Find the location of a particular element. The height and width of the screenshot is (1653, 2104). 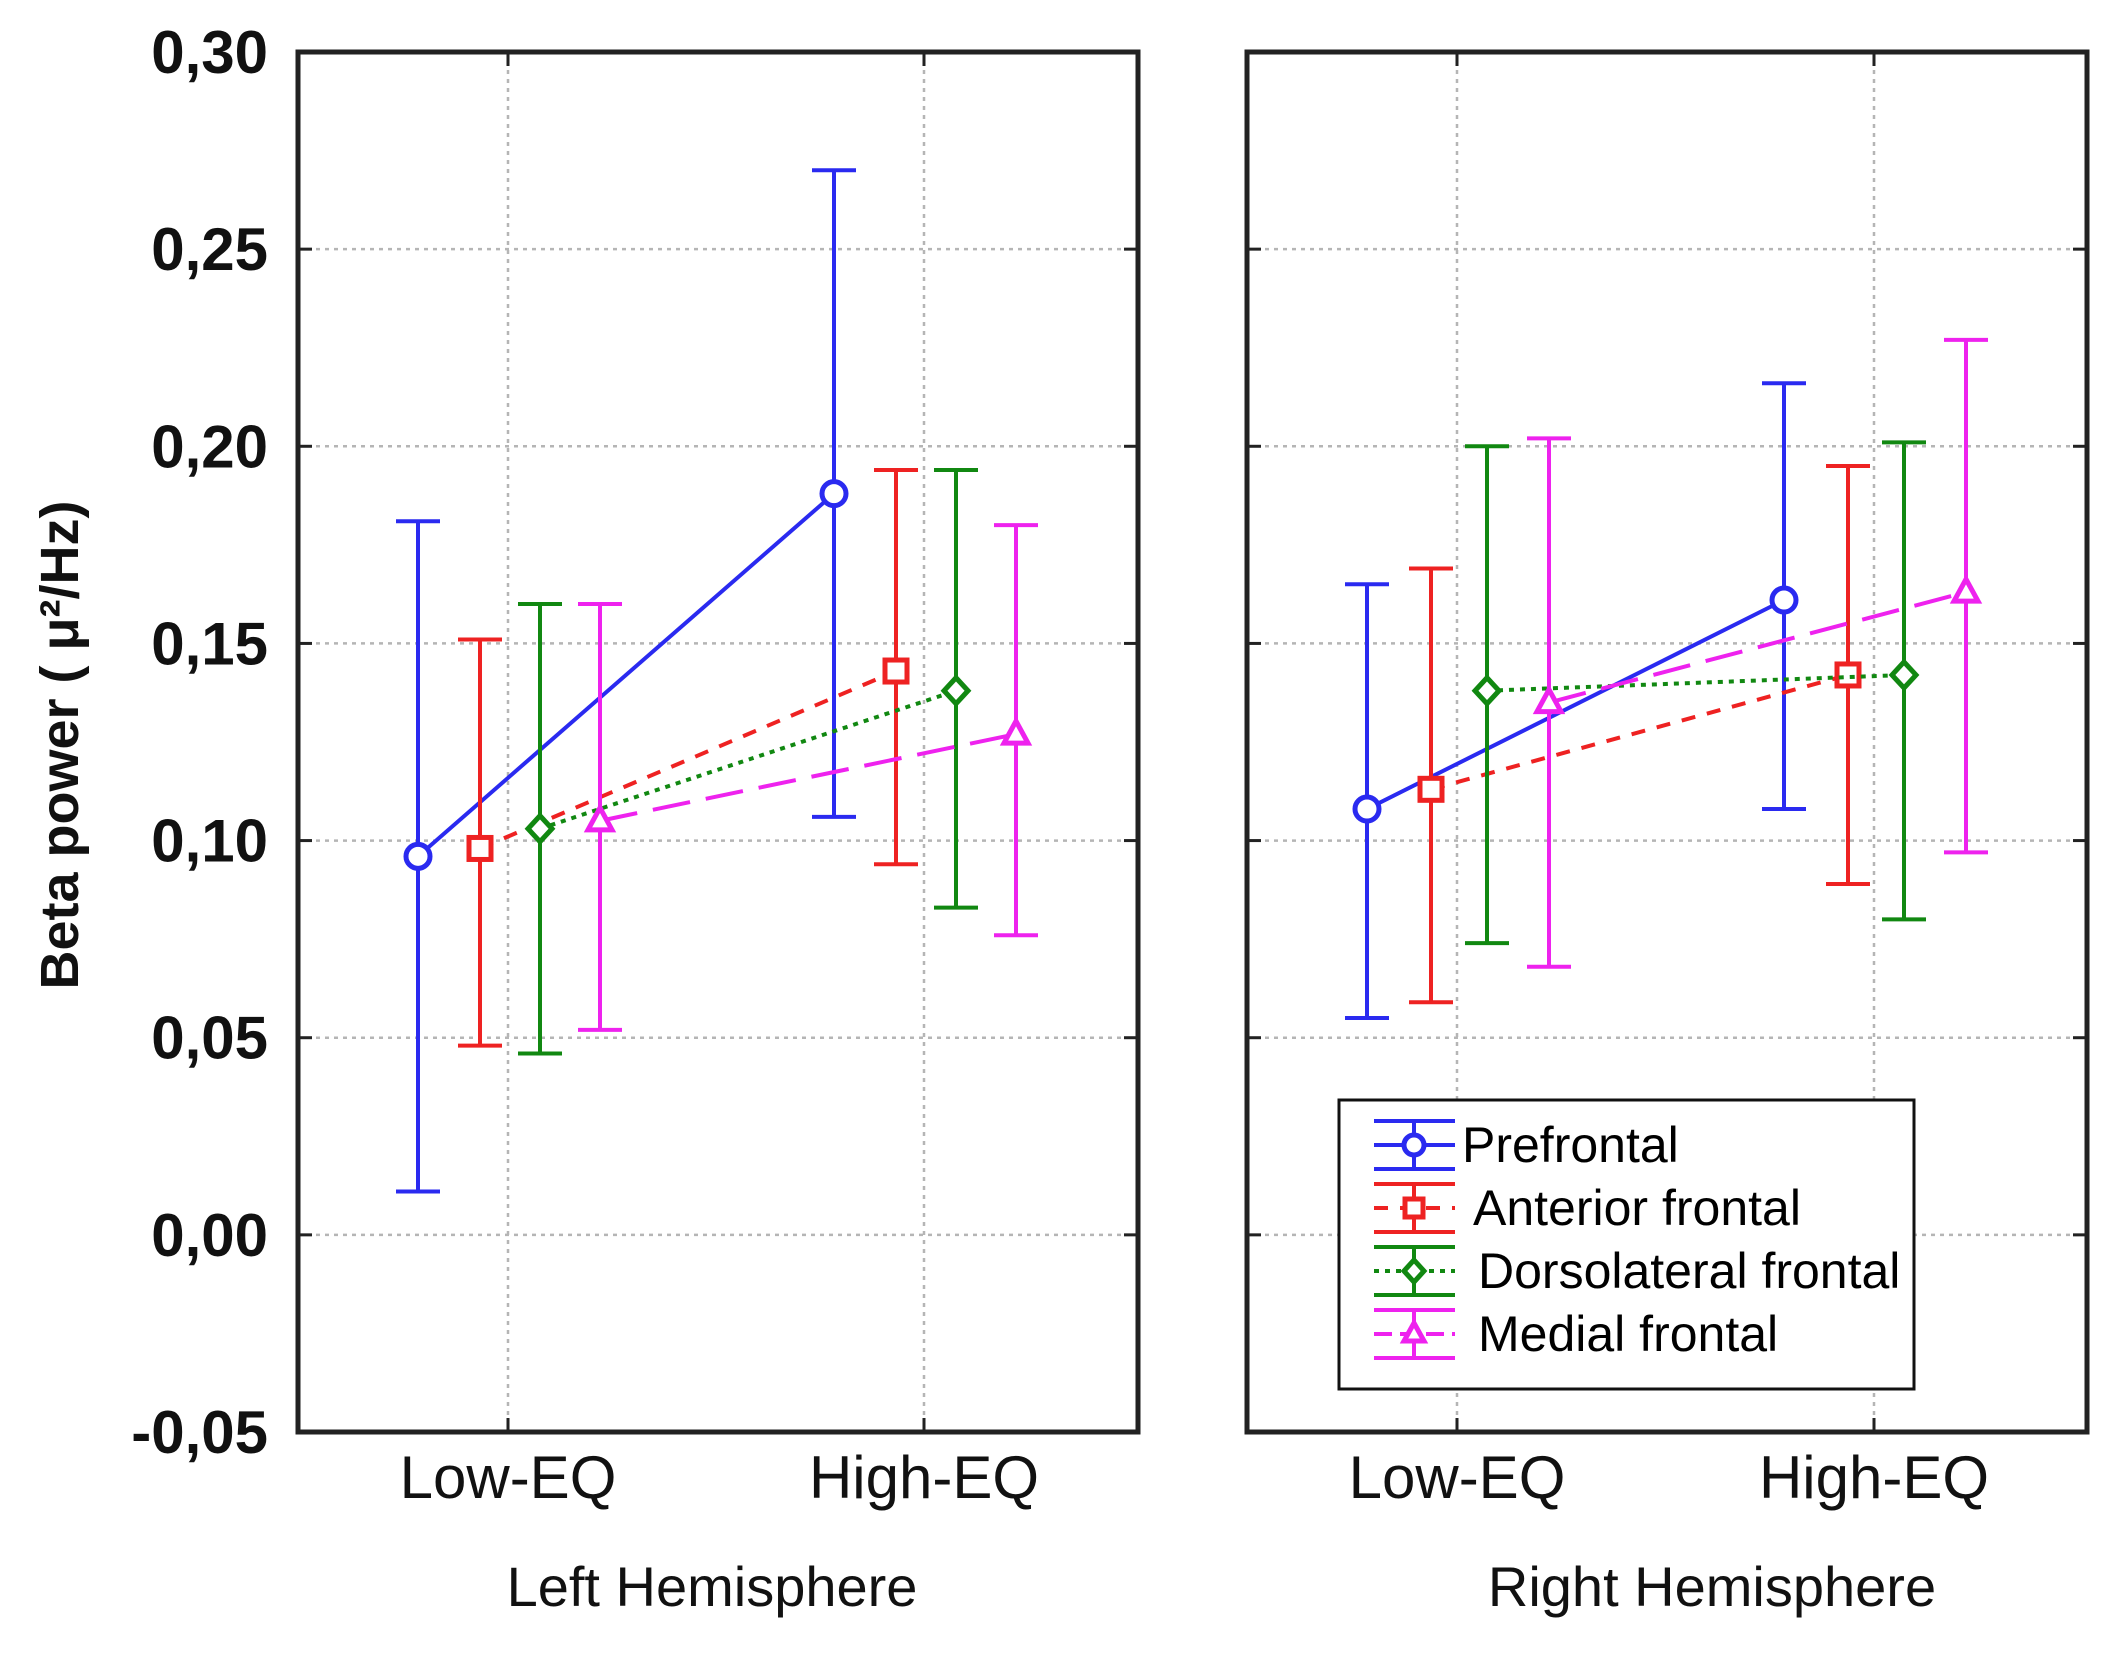

legend-label: Anterior frontal is located at coordinates (1637, 1208).